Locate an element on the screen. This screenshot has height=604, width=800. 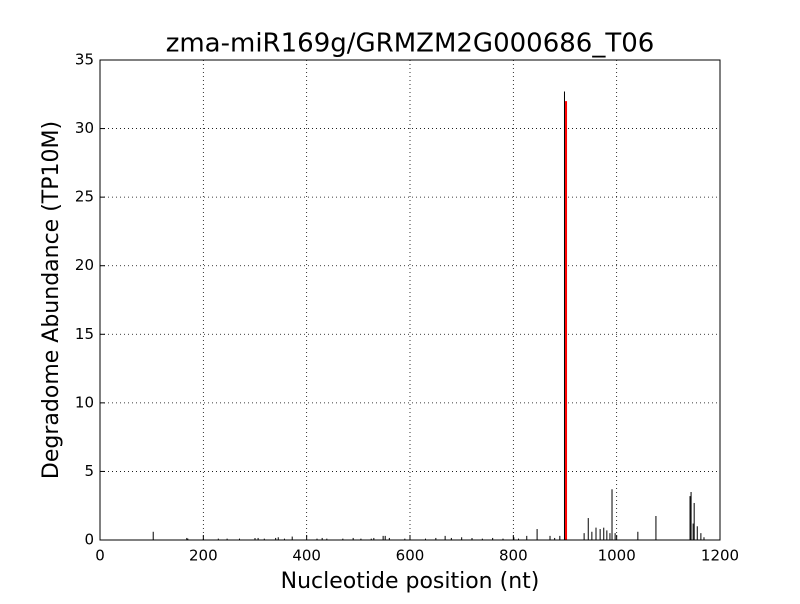
x-tick-label: 400 is located at coordinates (306, 556).